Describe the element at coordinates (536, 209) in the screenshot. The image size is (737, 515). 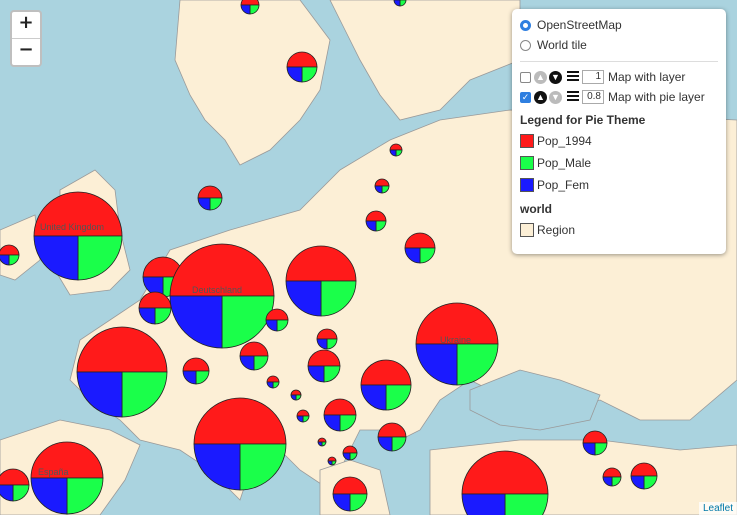
I see `world-legend-title: world` at that location.